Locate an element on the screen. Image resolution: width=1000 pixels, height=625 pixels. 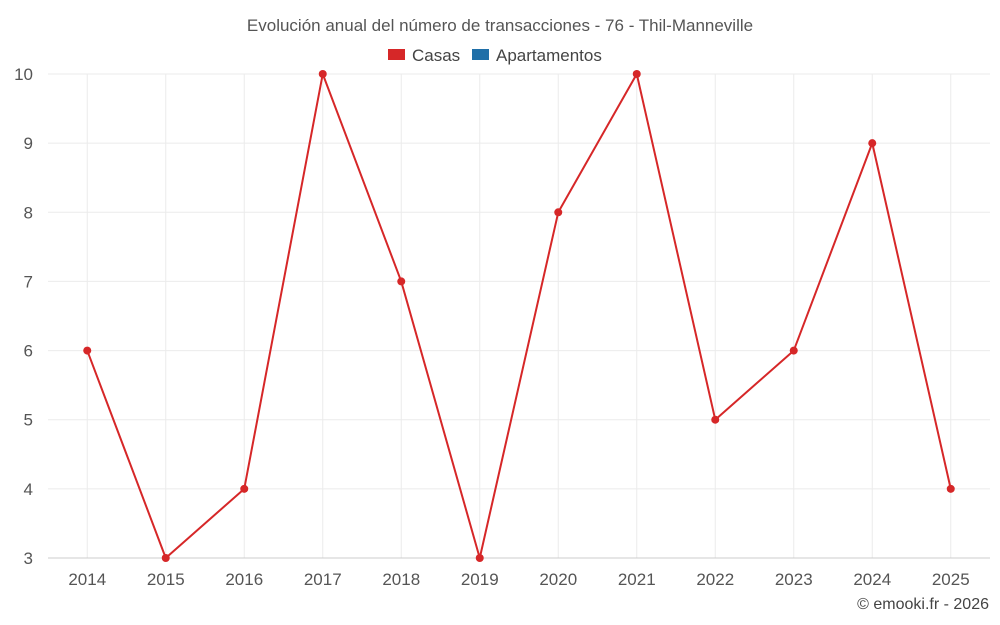
legend-label-casas: Casas is located at coordinates (436, 55).